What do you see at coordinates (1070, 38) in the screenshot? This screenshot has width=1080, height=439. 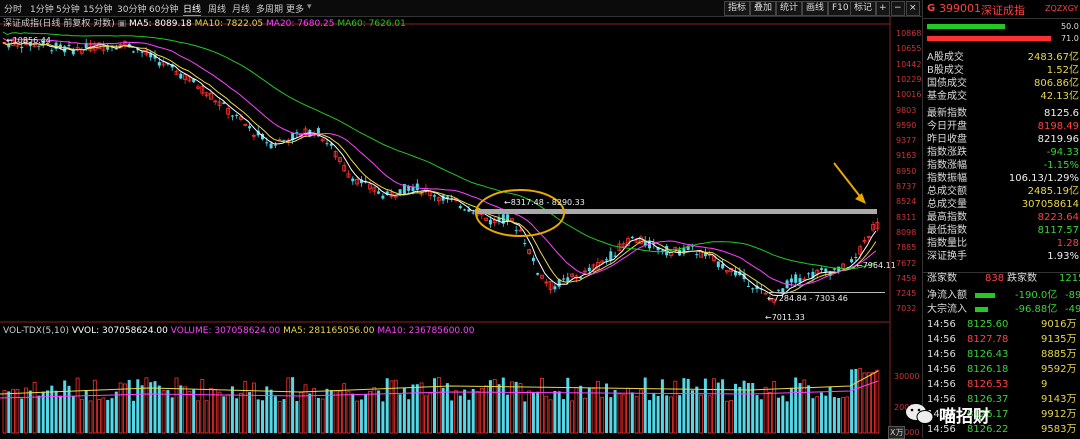 I see `ratio-value-2: 71.0` at bounding box center [1070, 38].